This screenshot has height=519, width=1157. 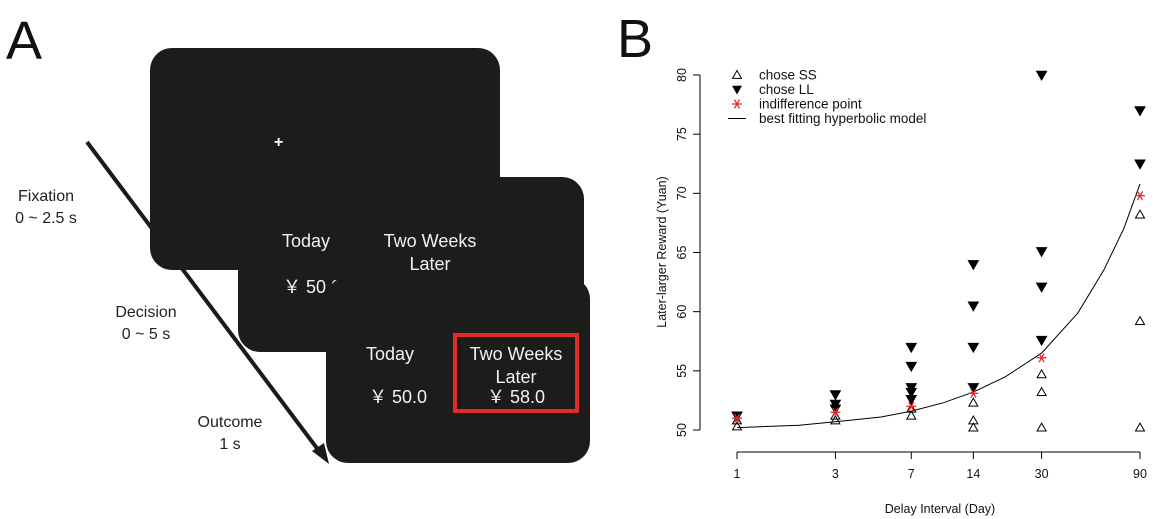 I want to click on legend-label: chose LL, so click(x=786, y=89).